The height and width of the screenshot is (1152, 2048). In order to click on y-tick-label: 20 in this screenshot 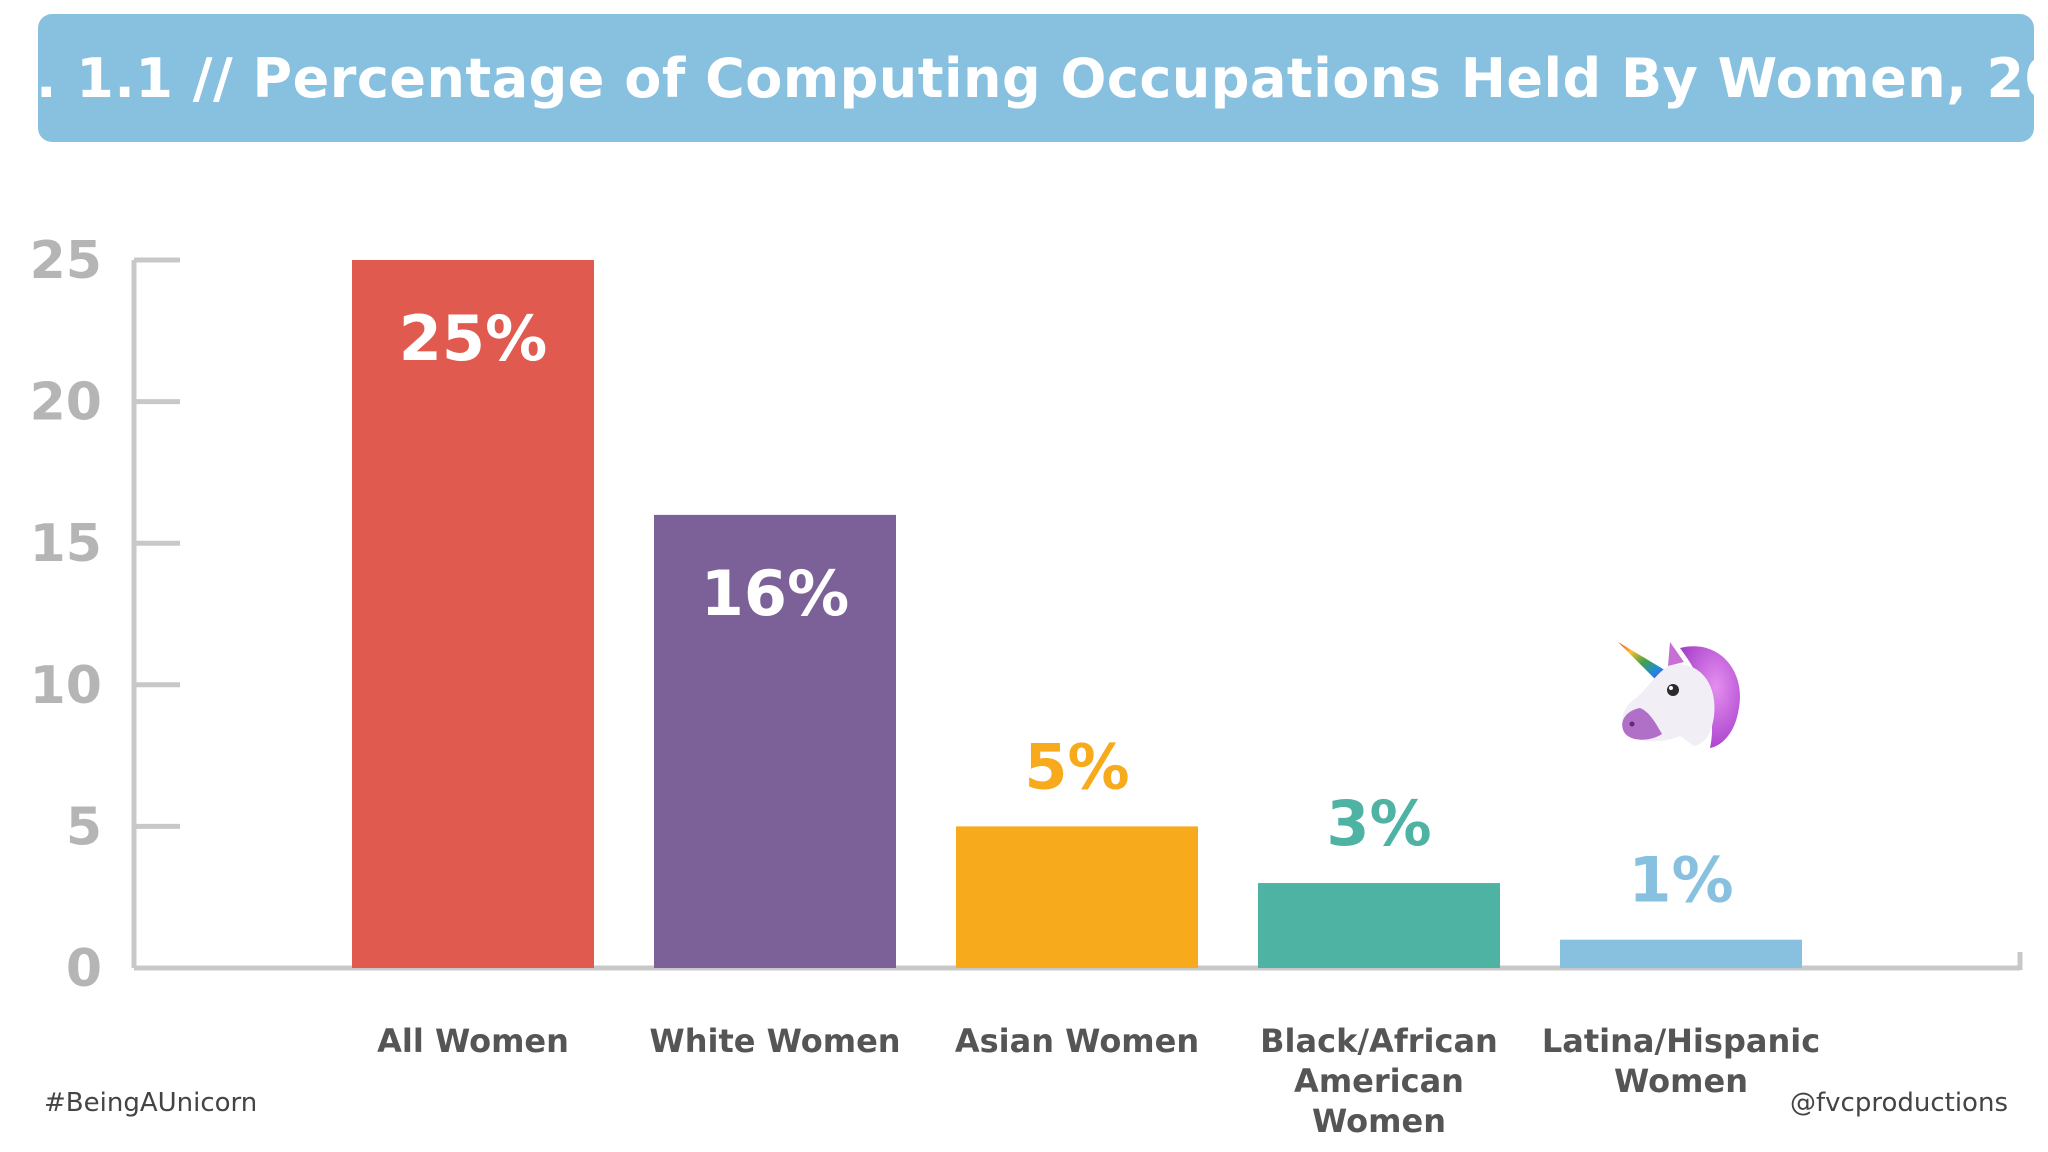, I will do `click(66, 403)`.